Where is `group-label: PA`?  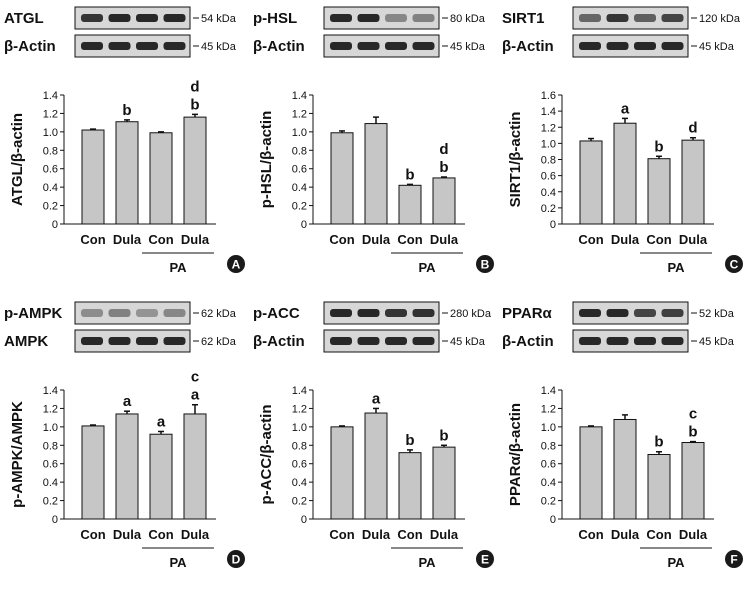
group-label: PA is located at coordinates (427, 562).